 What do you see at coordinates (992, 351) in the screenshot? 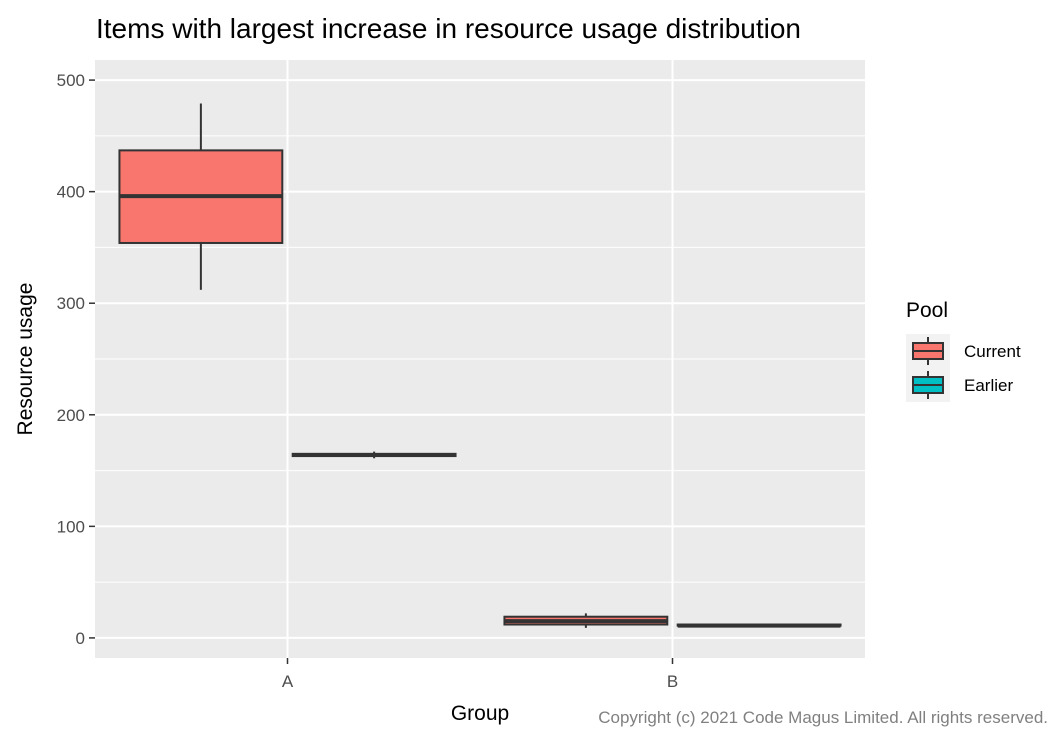
I see `legend-label-current: Current` at bounding box center [992, 351].